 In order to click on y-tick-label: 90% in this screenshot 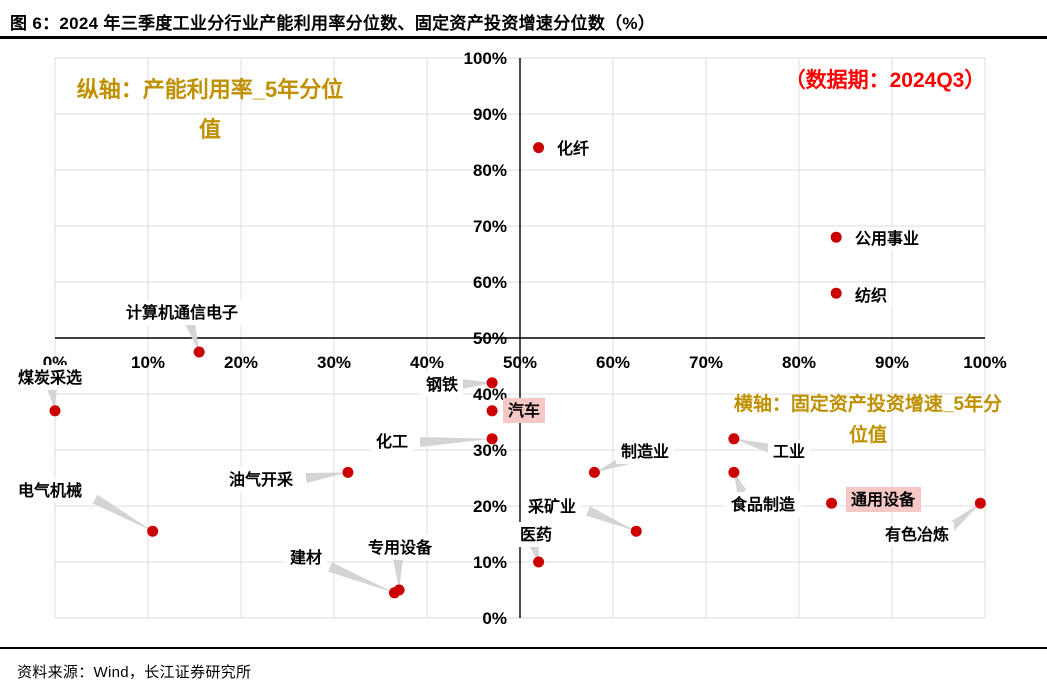, I will do `click(490, 114)`.